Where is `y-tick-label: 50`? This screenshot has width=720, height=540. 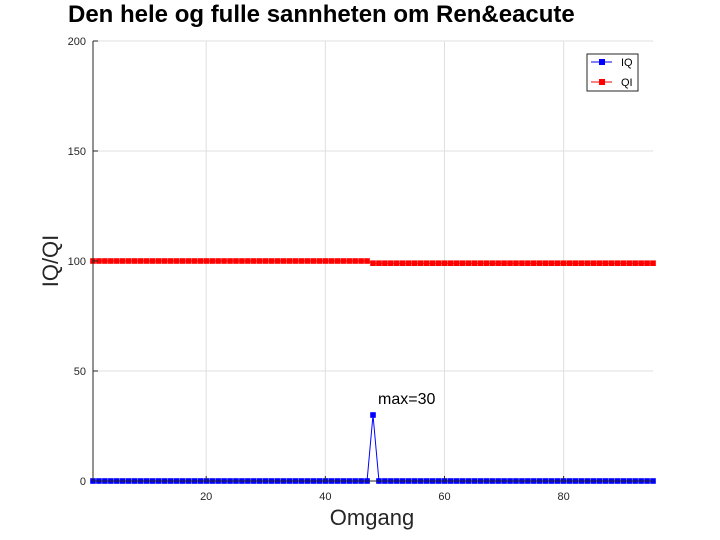 y-tick-label: 50 is located at coordinates (80, 372).